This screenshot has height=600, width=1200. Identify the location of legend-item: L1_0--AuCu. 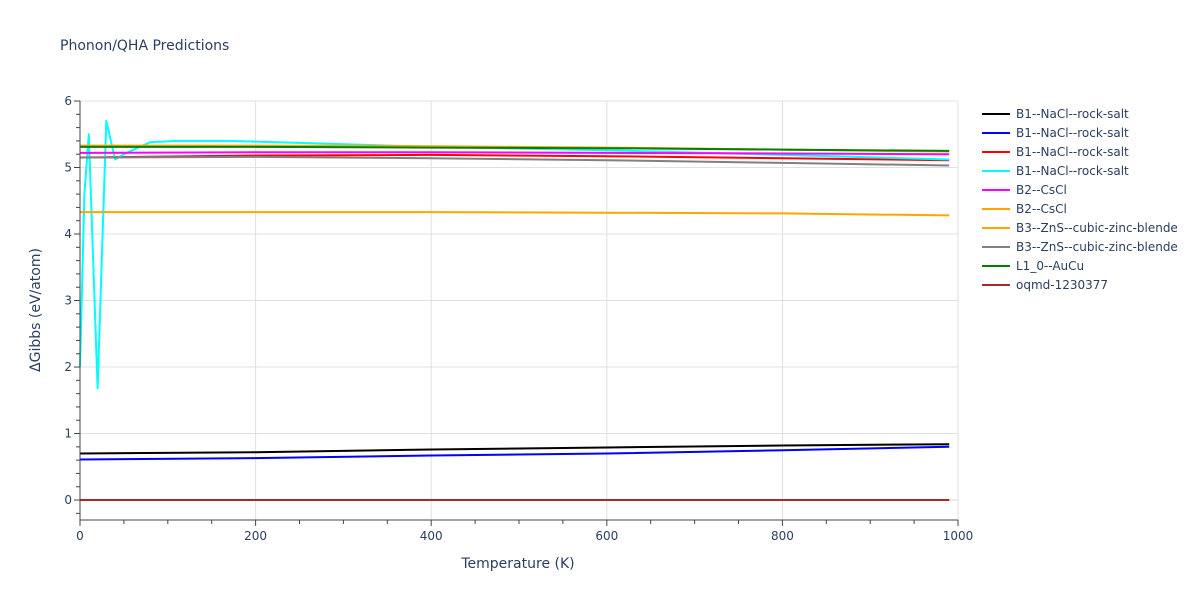
(1033, 266).